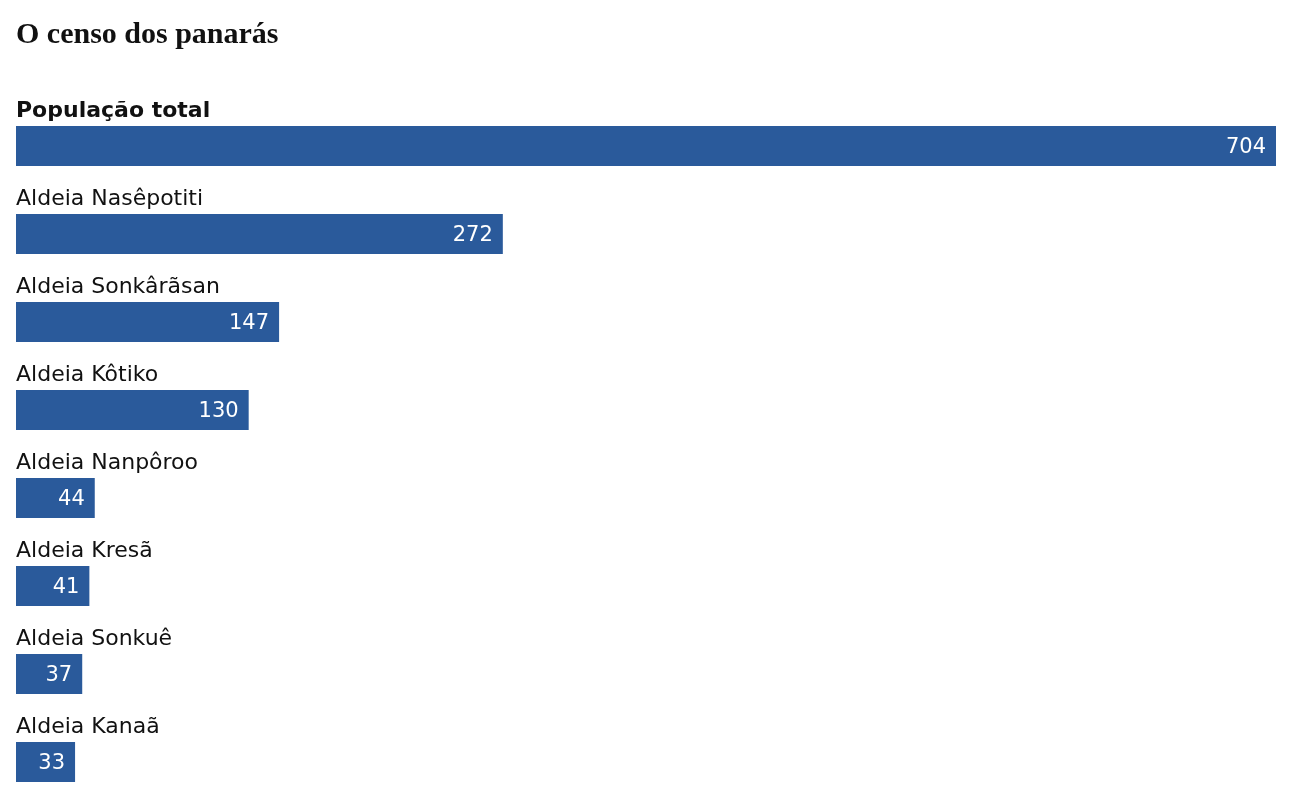 This screenshot has height=798, width=1306. I want to click on data-label: 41, so click(66, 586).